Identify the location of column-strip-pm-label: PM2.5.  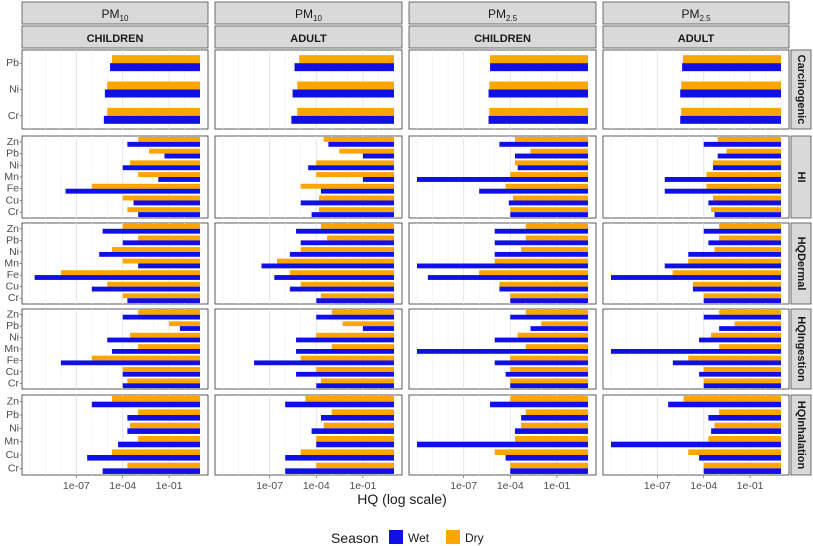
(696, 15).